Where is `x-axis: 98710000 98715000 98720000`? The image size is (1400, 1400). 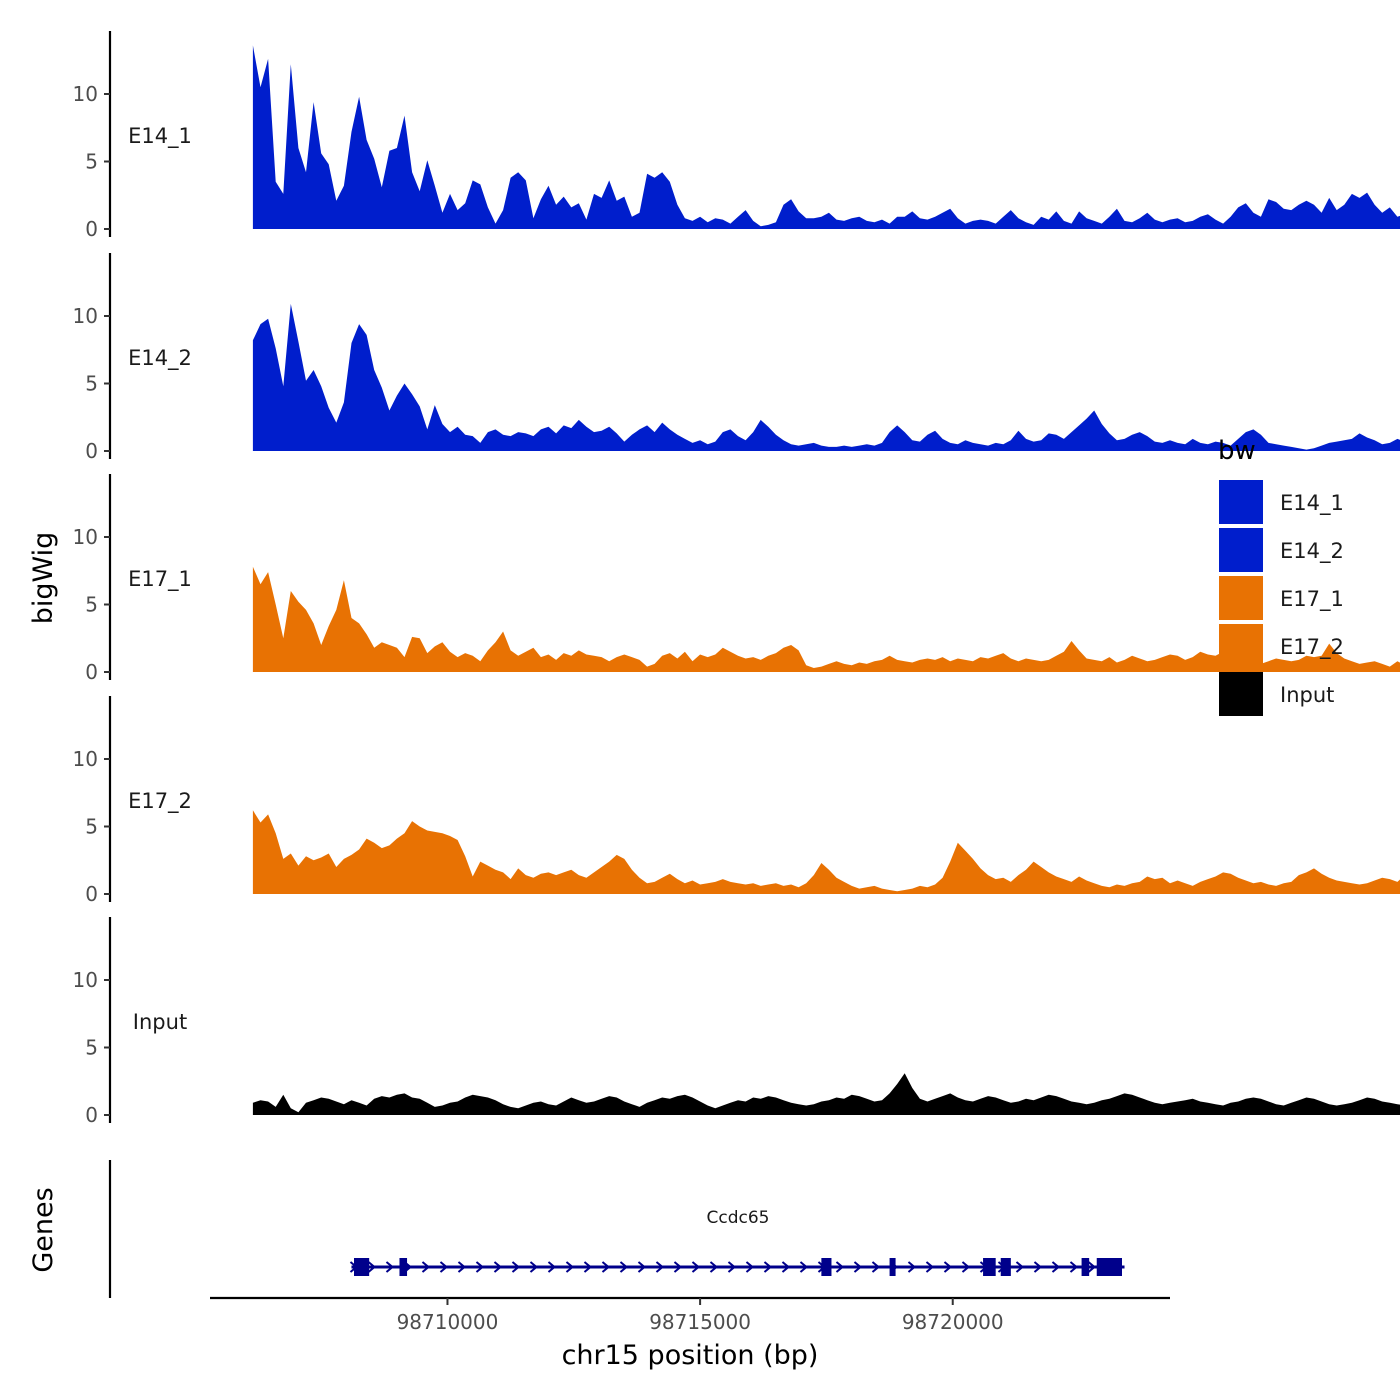
x-axis: 98710000 98715000 98720000 is located at coordinates (690, 1315).